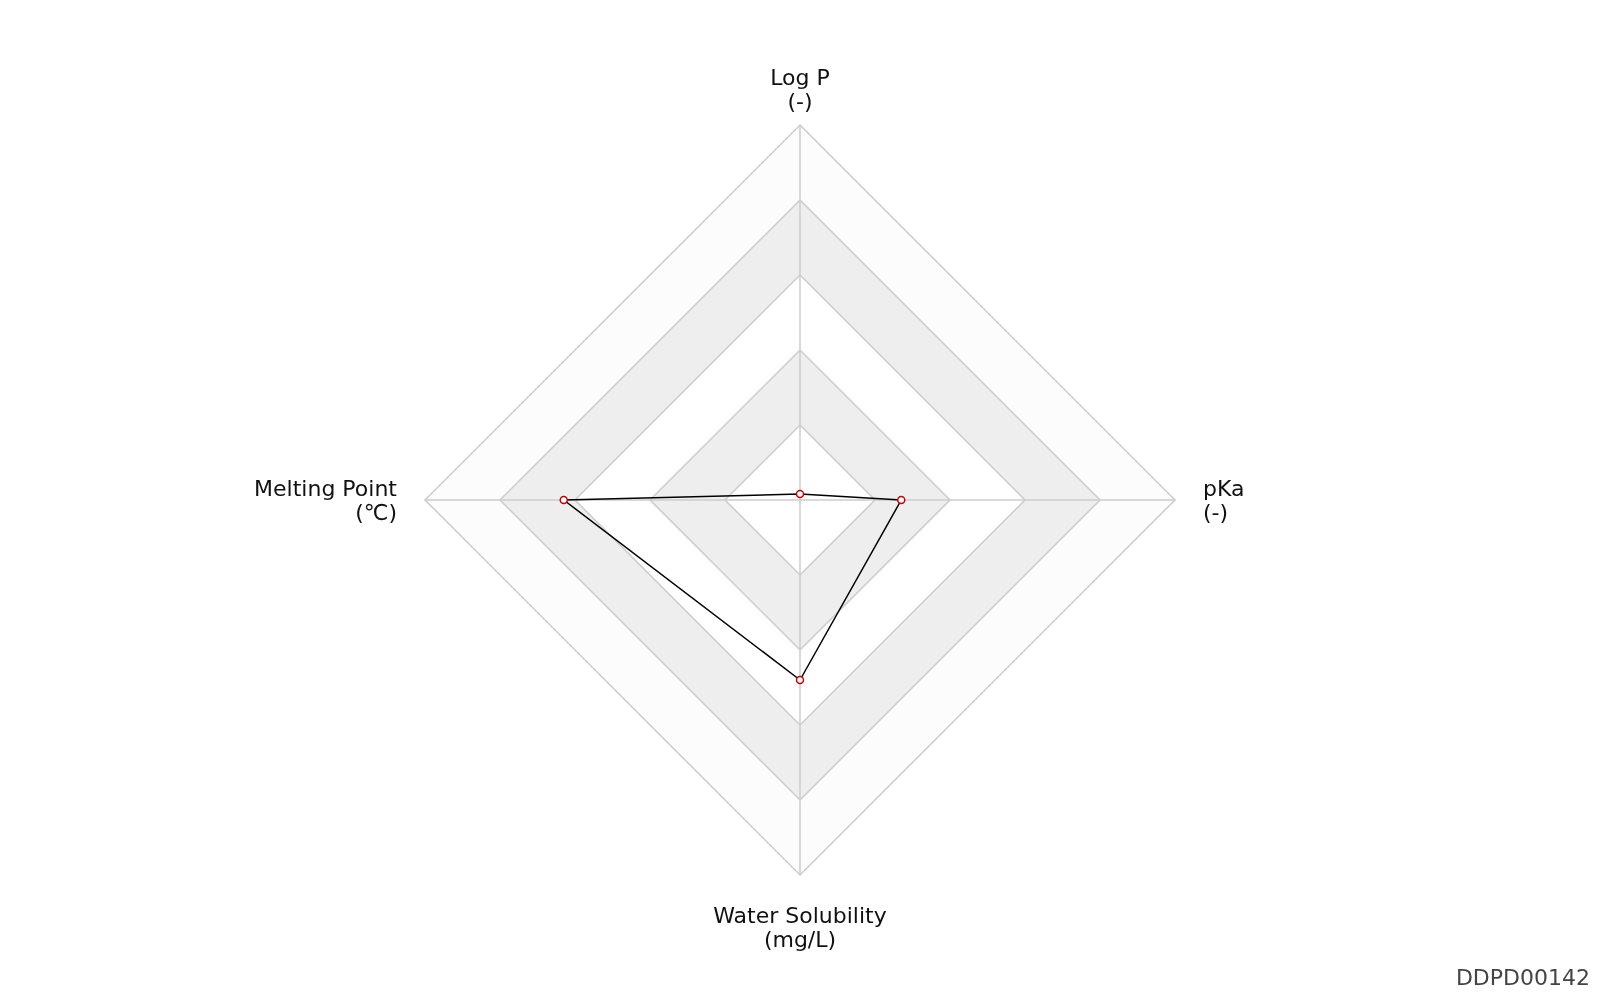 The height and width of the screenshot is (1000, 1600). I want to click on spoke-label: Melting Point (℃), so click(326, 500).